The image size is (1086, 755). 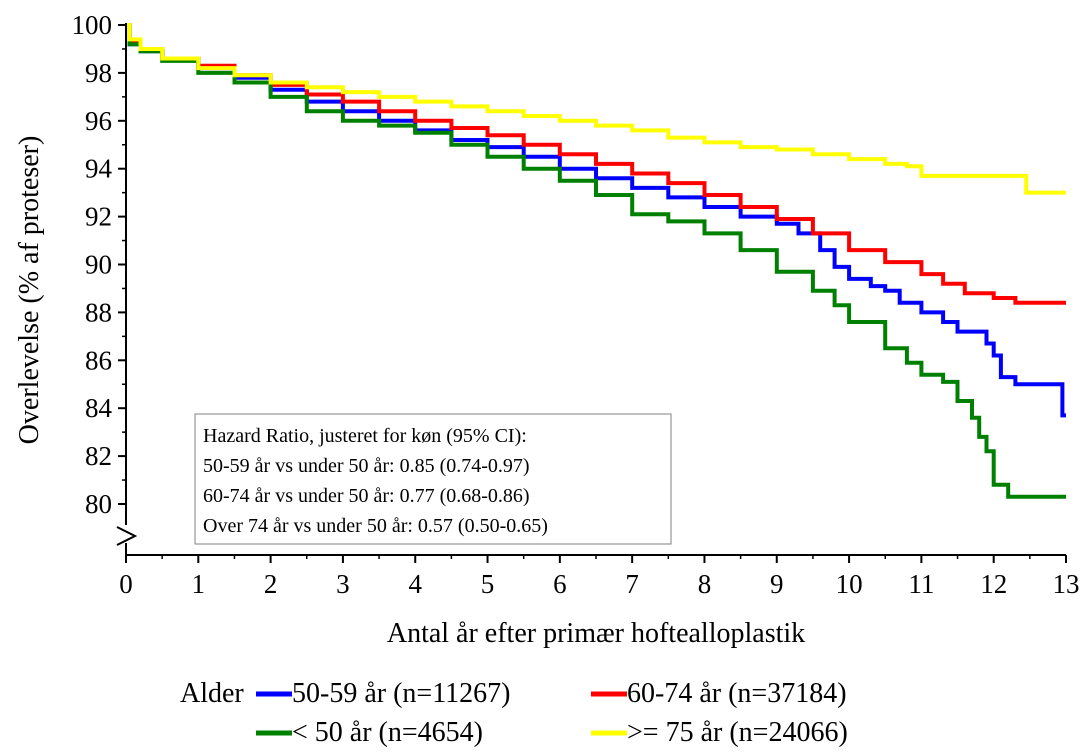 I want to click on x-tick-label-11: 11, so click(x=921, y=584).